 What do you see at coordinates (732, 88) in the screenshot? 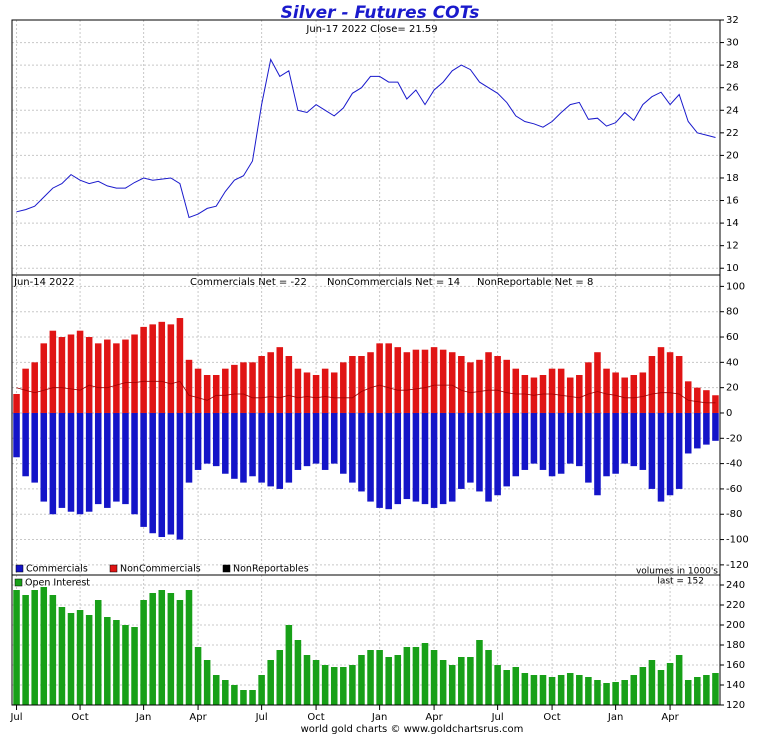
I see `y-tick-label: 26` at bounding box center [732, 88].